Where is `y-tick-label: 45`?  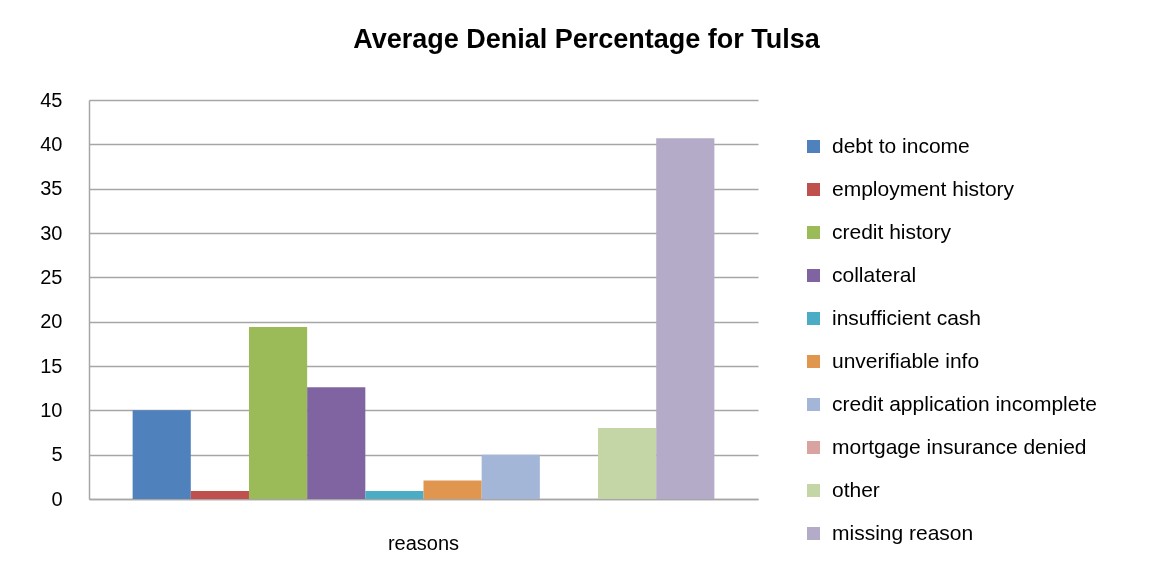
y-tick-label: 45 is located at coordinates (51, 99).